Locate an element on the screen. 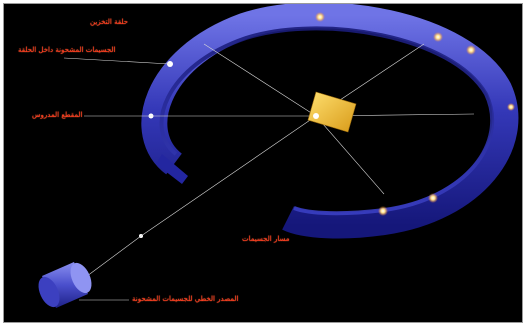  source-cylinder-icon is located at coordinates (65, 285).